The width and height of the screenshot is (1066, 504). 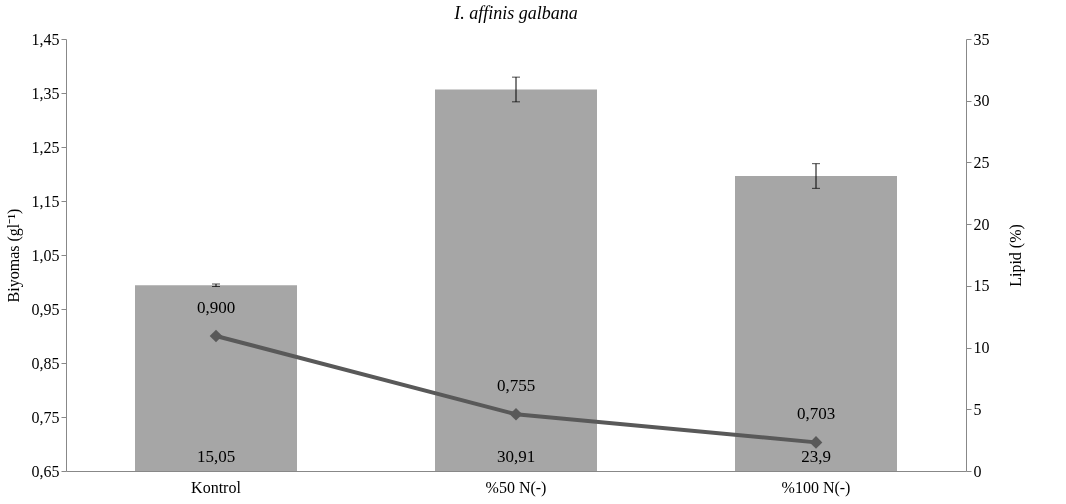 What do you see at coordinates (13, 255) in the screenshot?
I see `y-axis-title: Biyomas (gl⁻¹)` at bounding box center [13, 255].